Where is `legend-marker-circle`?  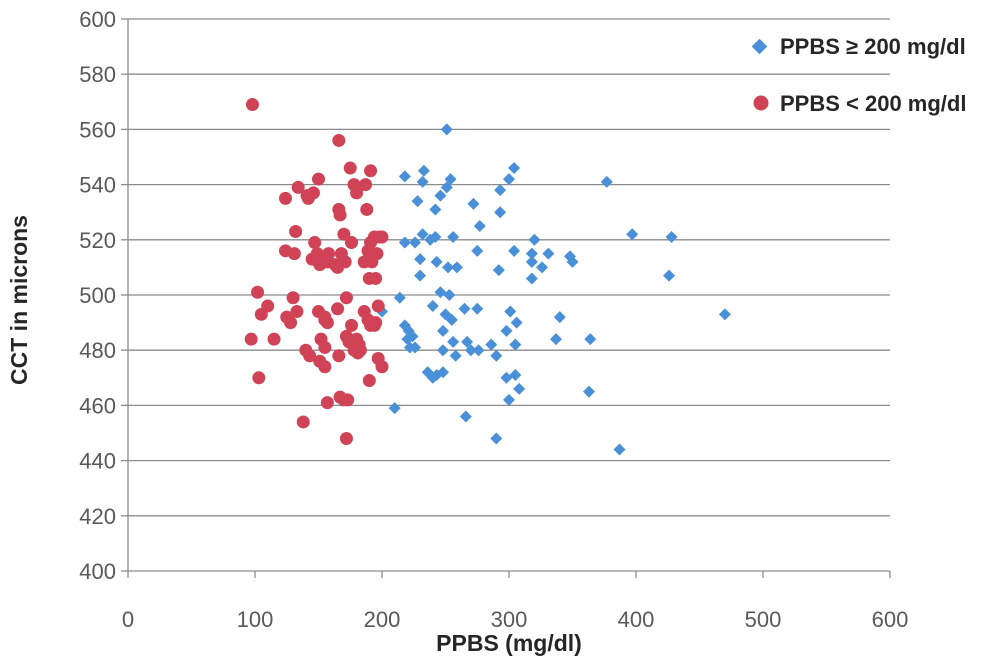
legend-marker-circle is located at coordinates (761, 103).